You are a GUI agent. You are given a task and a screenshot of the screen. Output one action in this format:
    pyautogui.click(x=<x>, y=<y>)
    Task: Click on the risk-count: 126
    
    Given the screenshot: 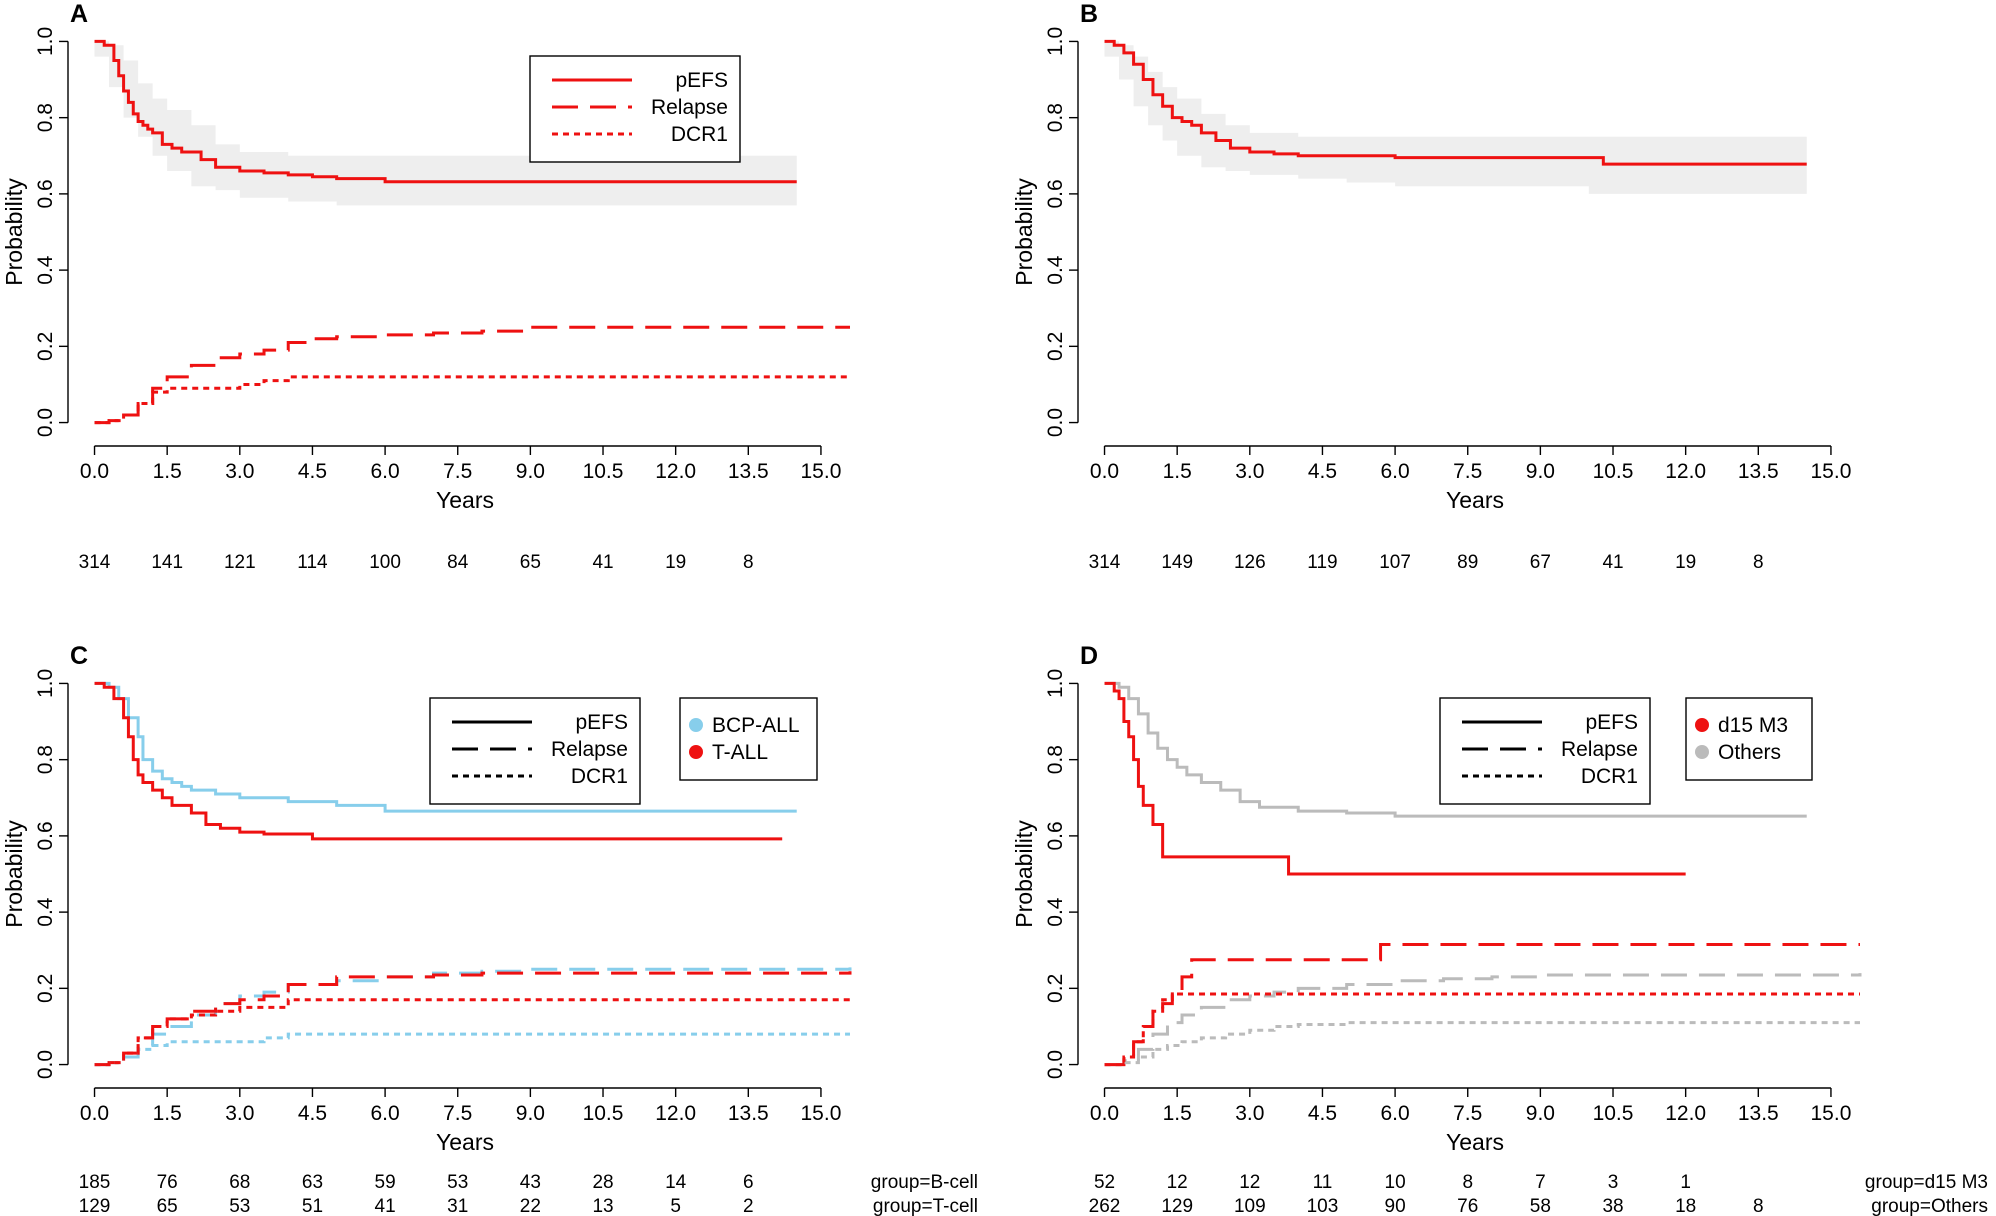 What is the action you would take?
    pyautogui.click(x=1250, y=562)
    